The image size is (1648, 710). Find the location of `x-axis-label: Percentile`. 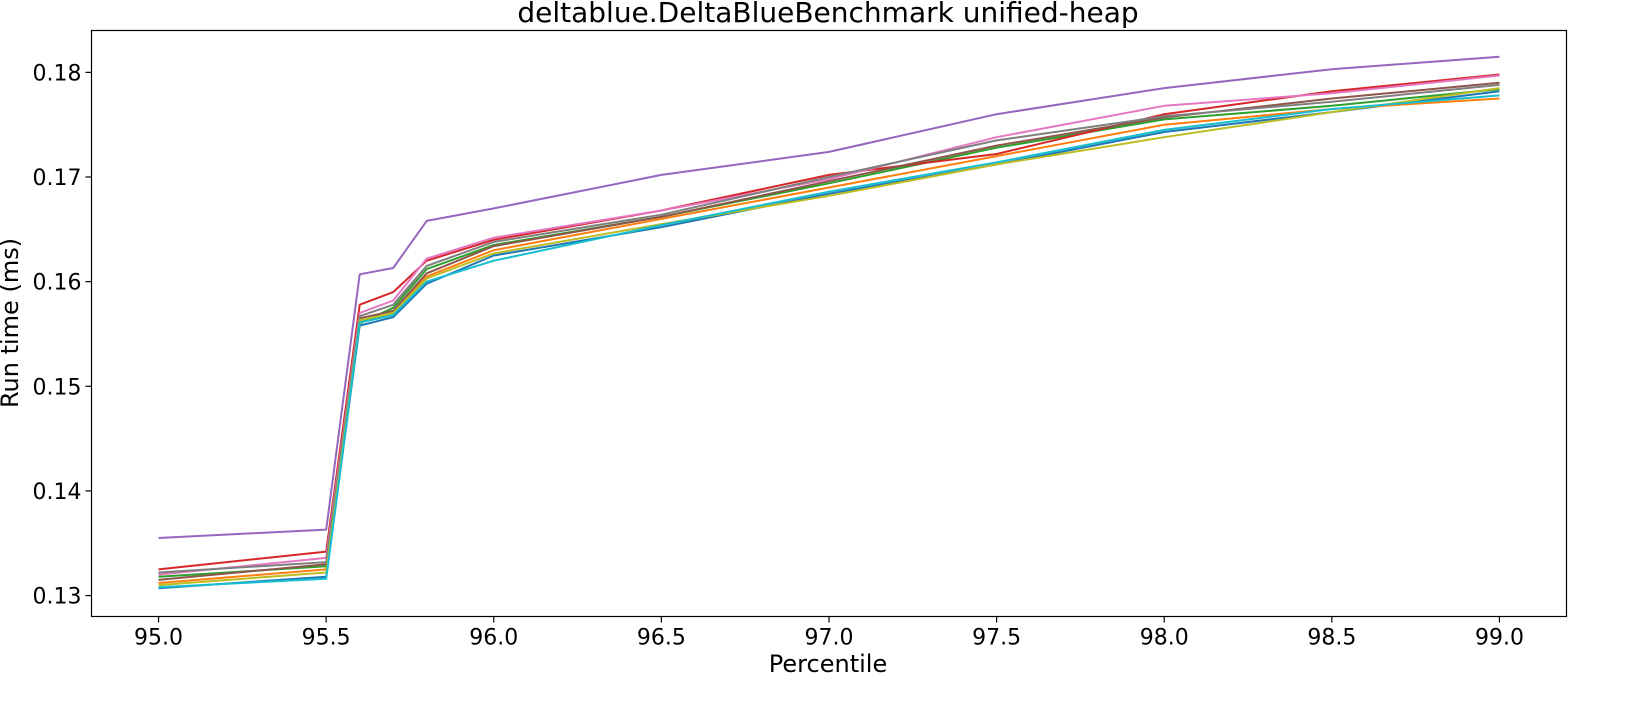

x-axis-label: Percentile is located at coordinates (828, 664).